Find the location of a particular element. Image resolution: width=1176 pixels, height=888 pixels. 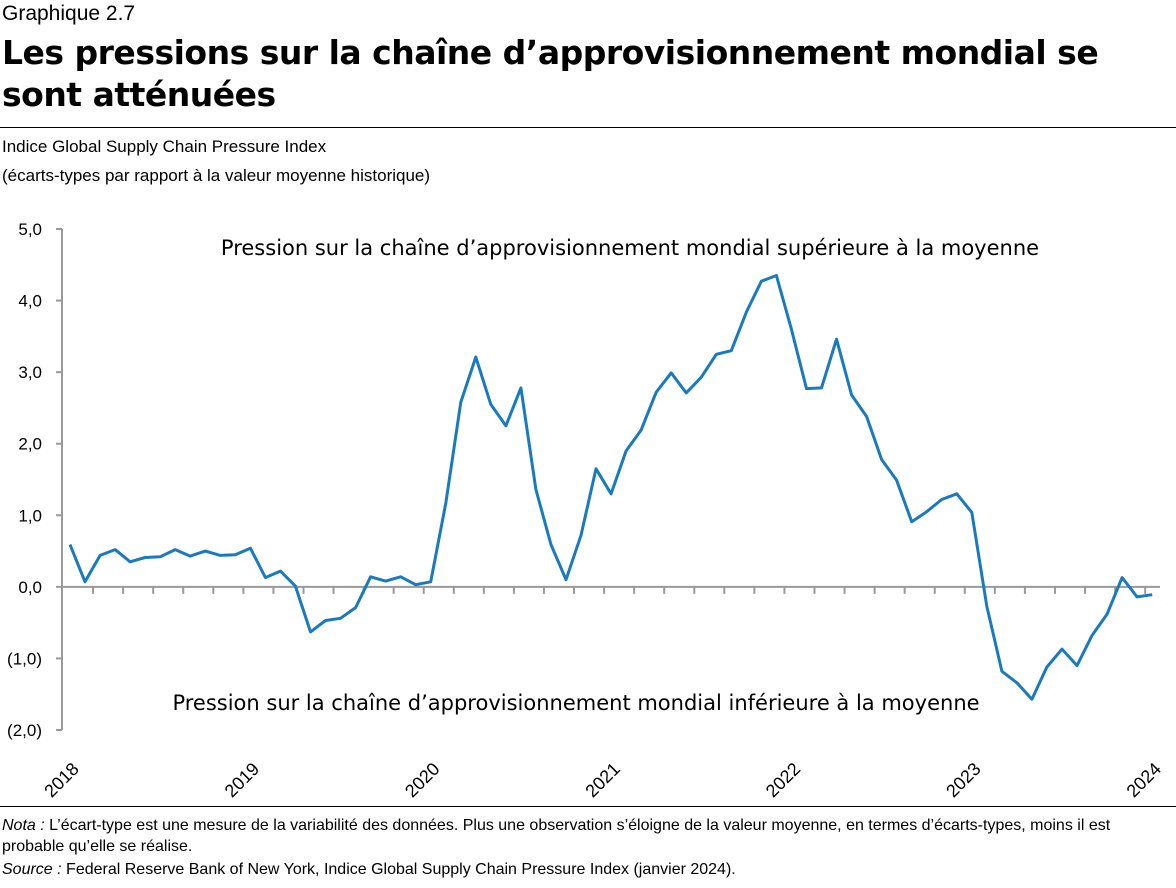

source-label: Source : is located at coordinates (32, 869).